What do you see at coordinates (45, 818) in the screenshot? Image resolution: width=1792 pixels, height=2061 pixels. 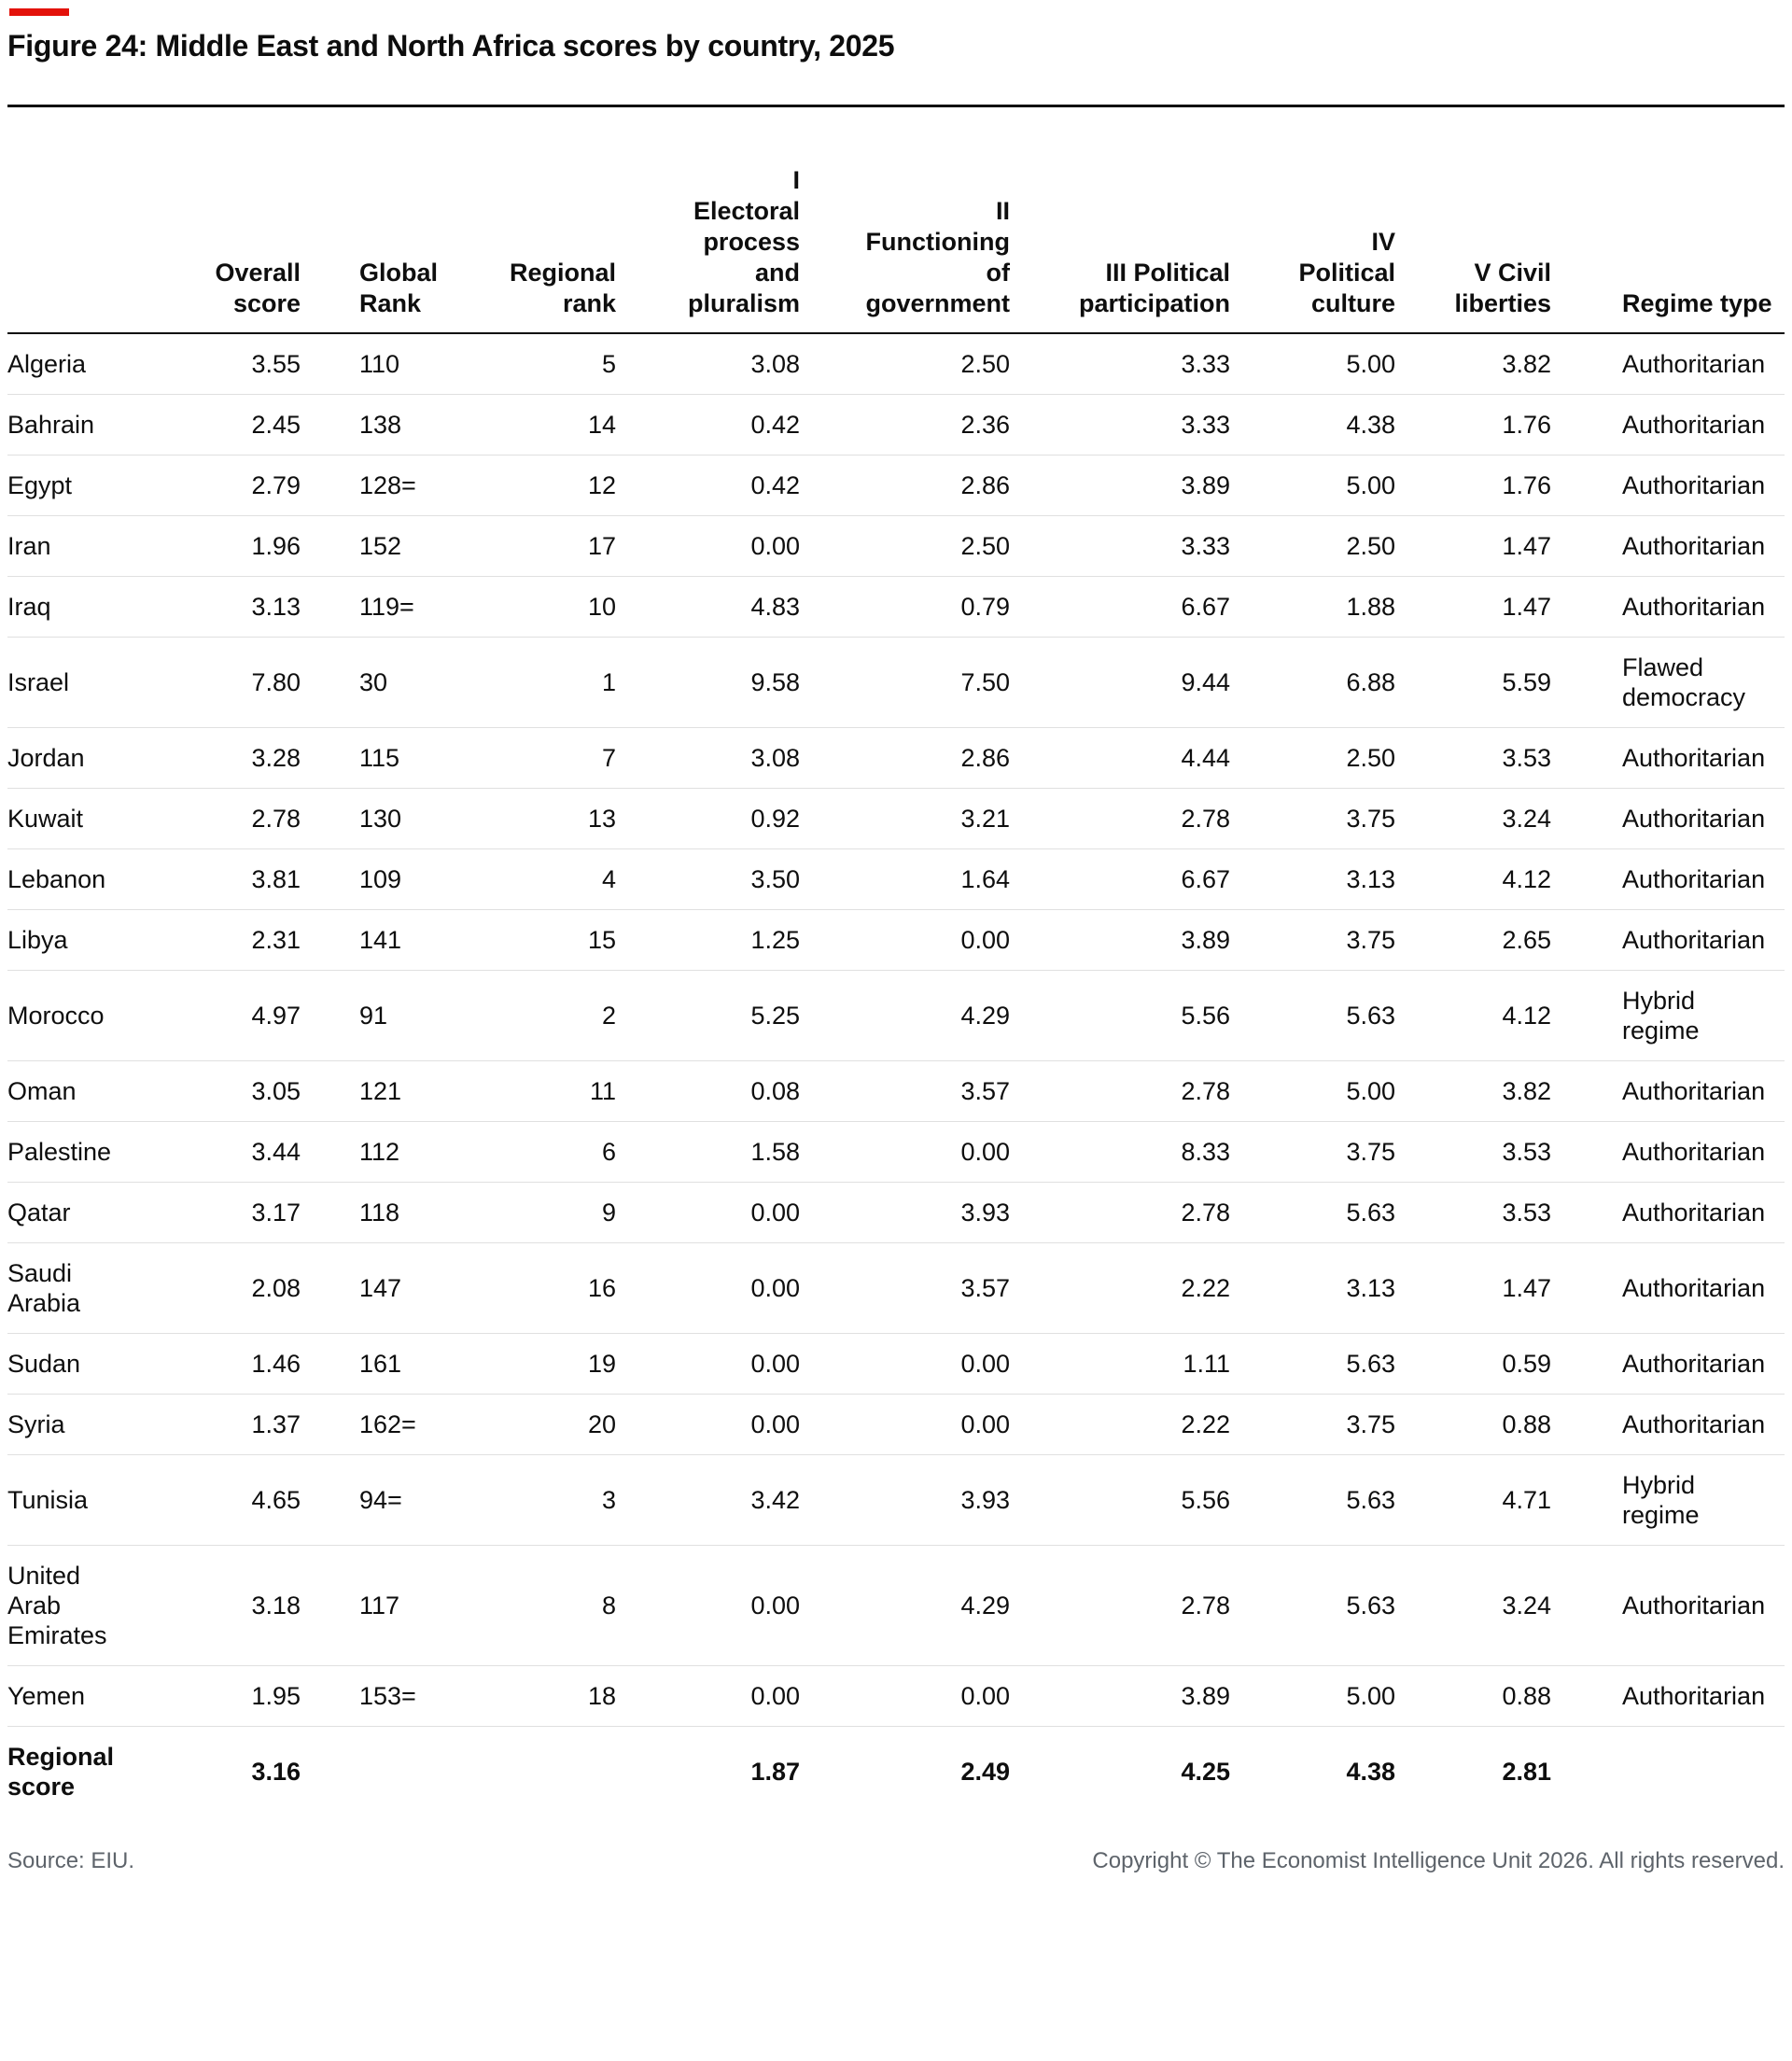 I see `cell-country: Kuwait` at bounding box center [45, 818].